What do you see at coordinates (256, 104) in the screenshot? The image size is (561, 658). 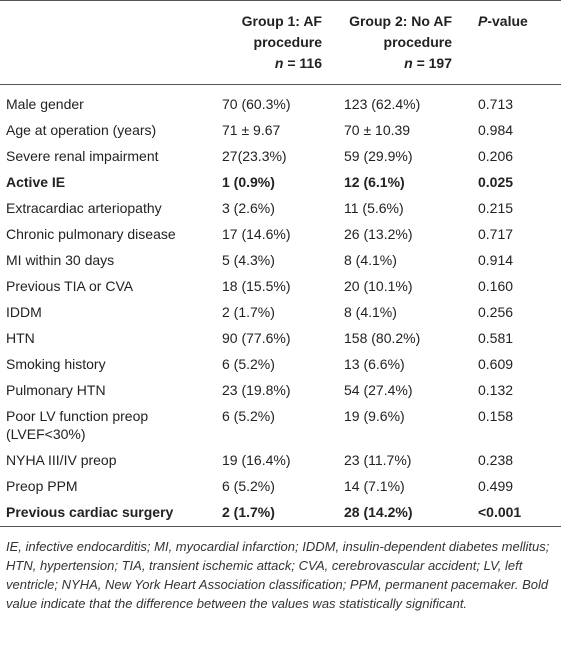 I see `group1-value: 70 (60.3%)` at bounding box center [256, 104].